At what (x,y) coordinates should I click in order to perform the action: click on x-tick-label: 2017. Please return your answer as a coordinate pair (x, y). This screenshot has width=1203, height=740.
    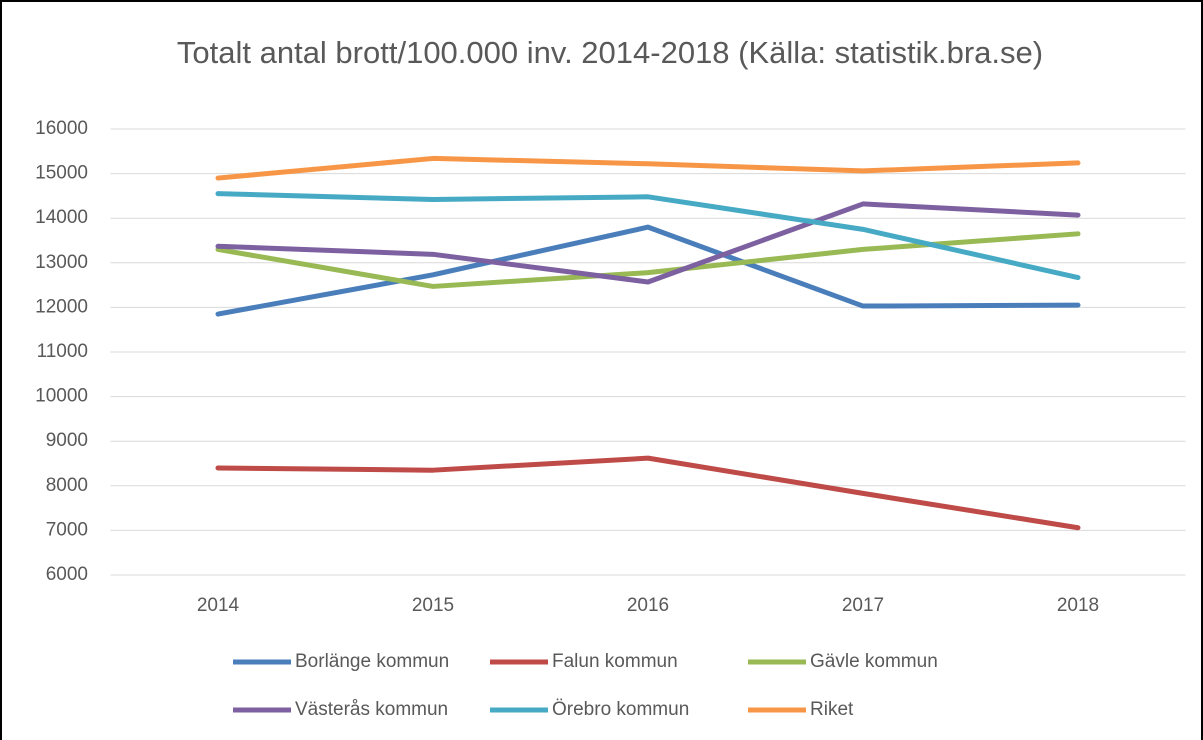
    Looking at the image, I should click on (863, 605).